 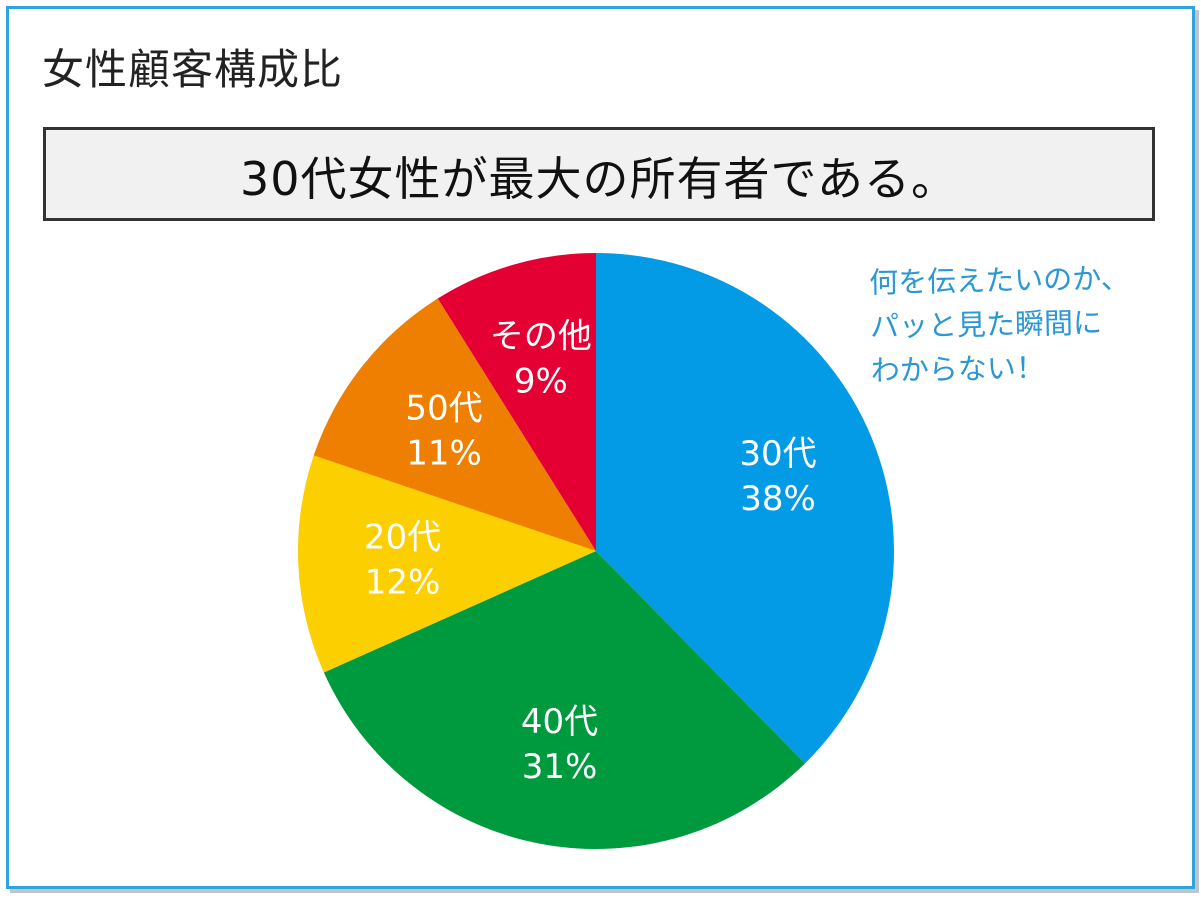 I want to click on chart-title: 女性顧客構成比, so click(x=193, y=69).